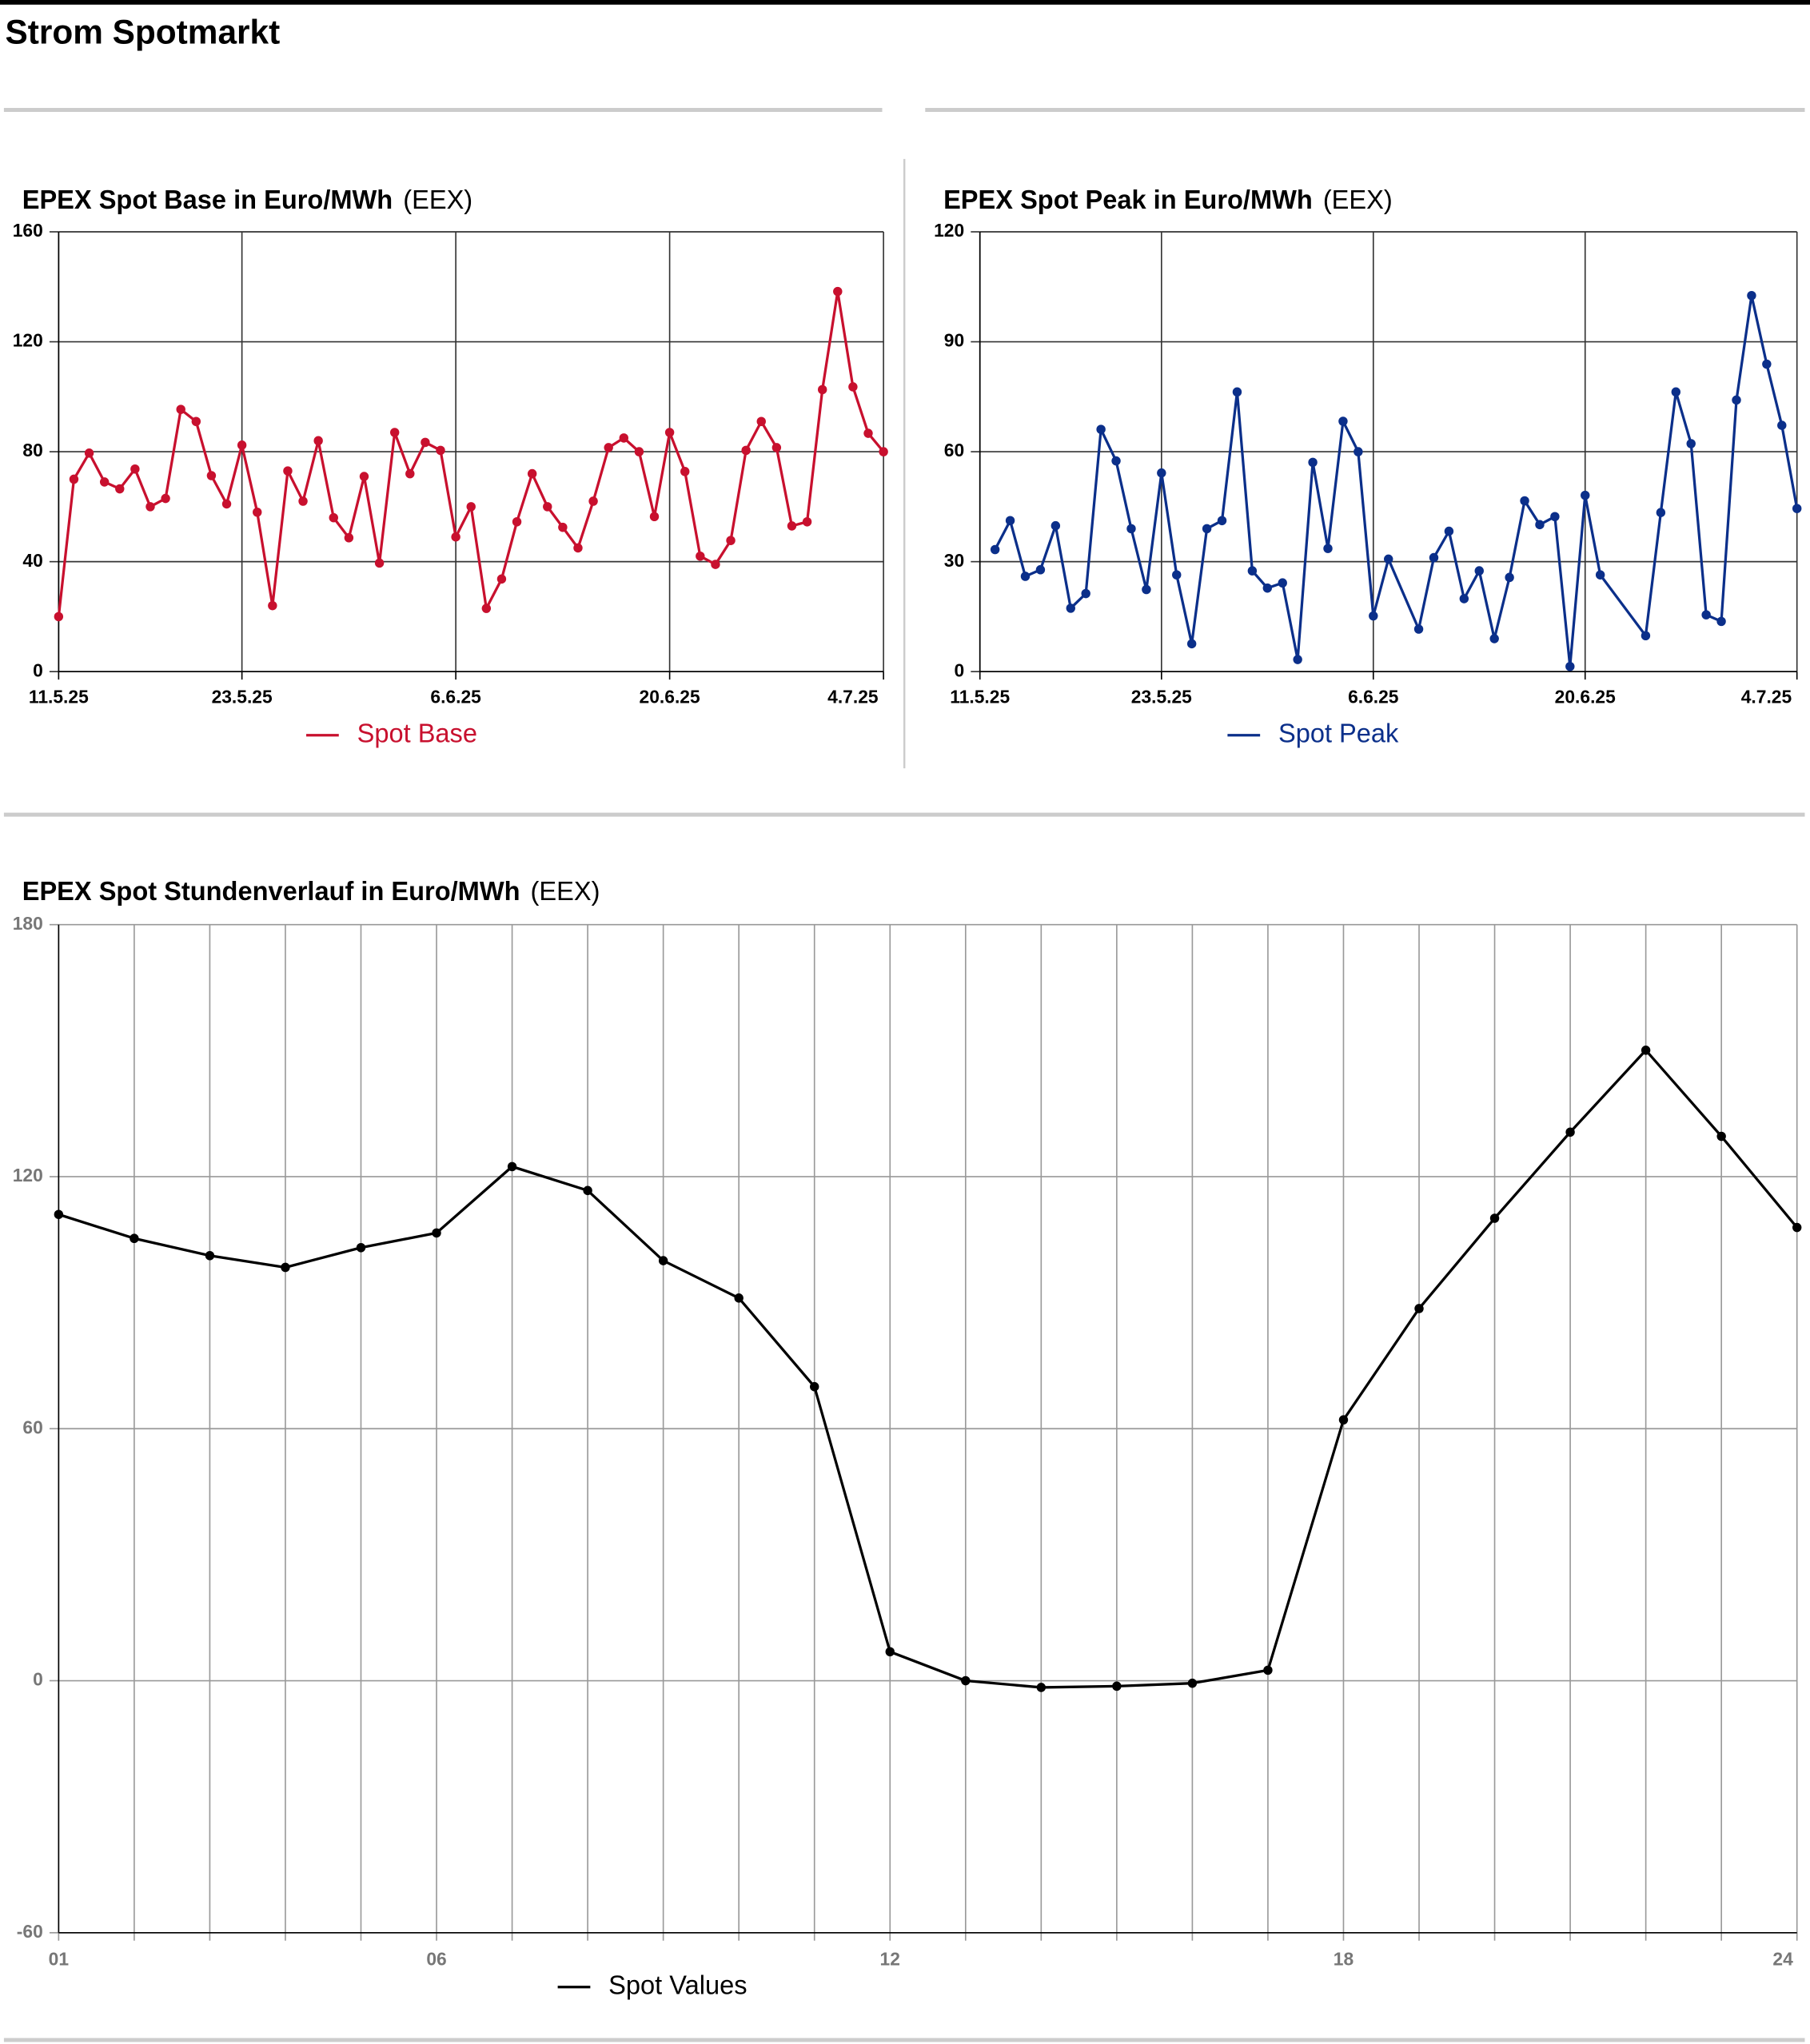 The width and height of the screenshot is (1810, 2044). What do you see at coordinates (677, 1984) in the screenshot?
I see `legend-label: Spot Values` at bounding box center [677, 1984].